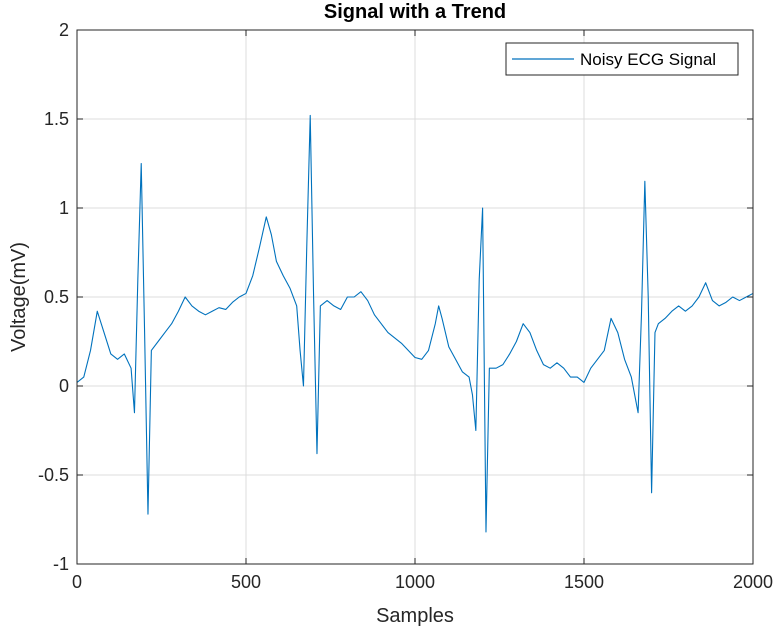 This screenshot has width=778, height=630. I want to click on y-tick-label: -1, so click(61, 564).